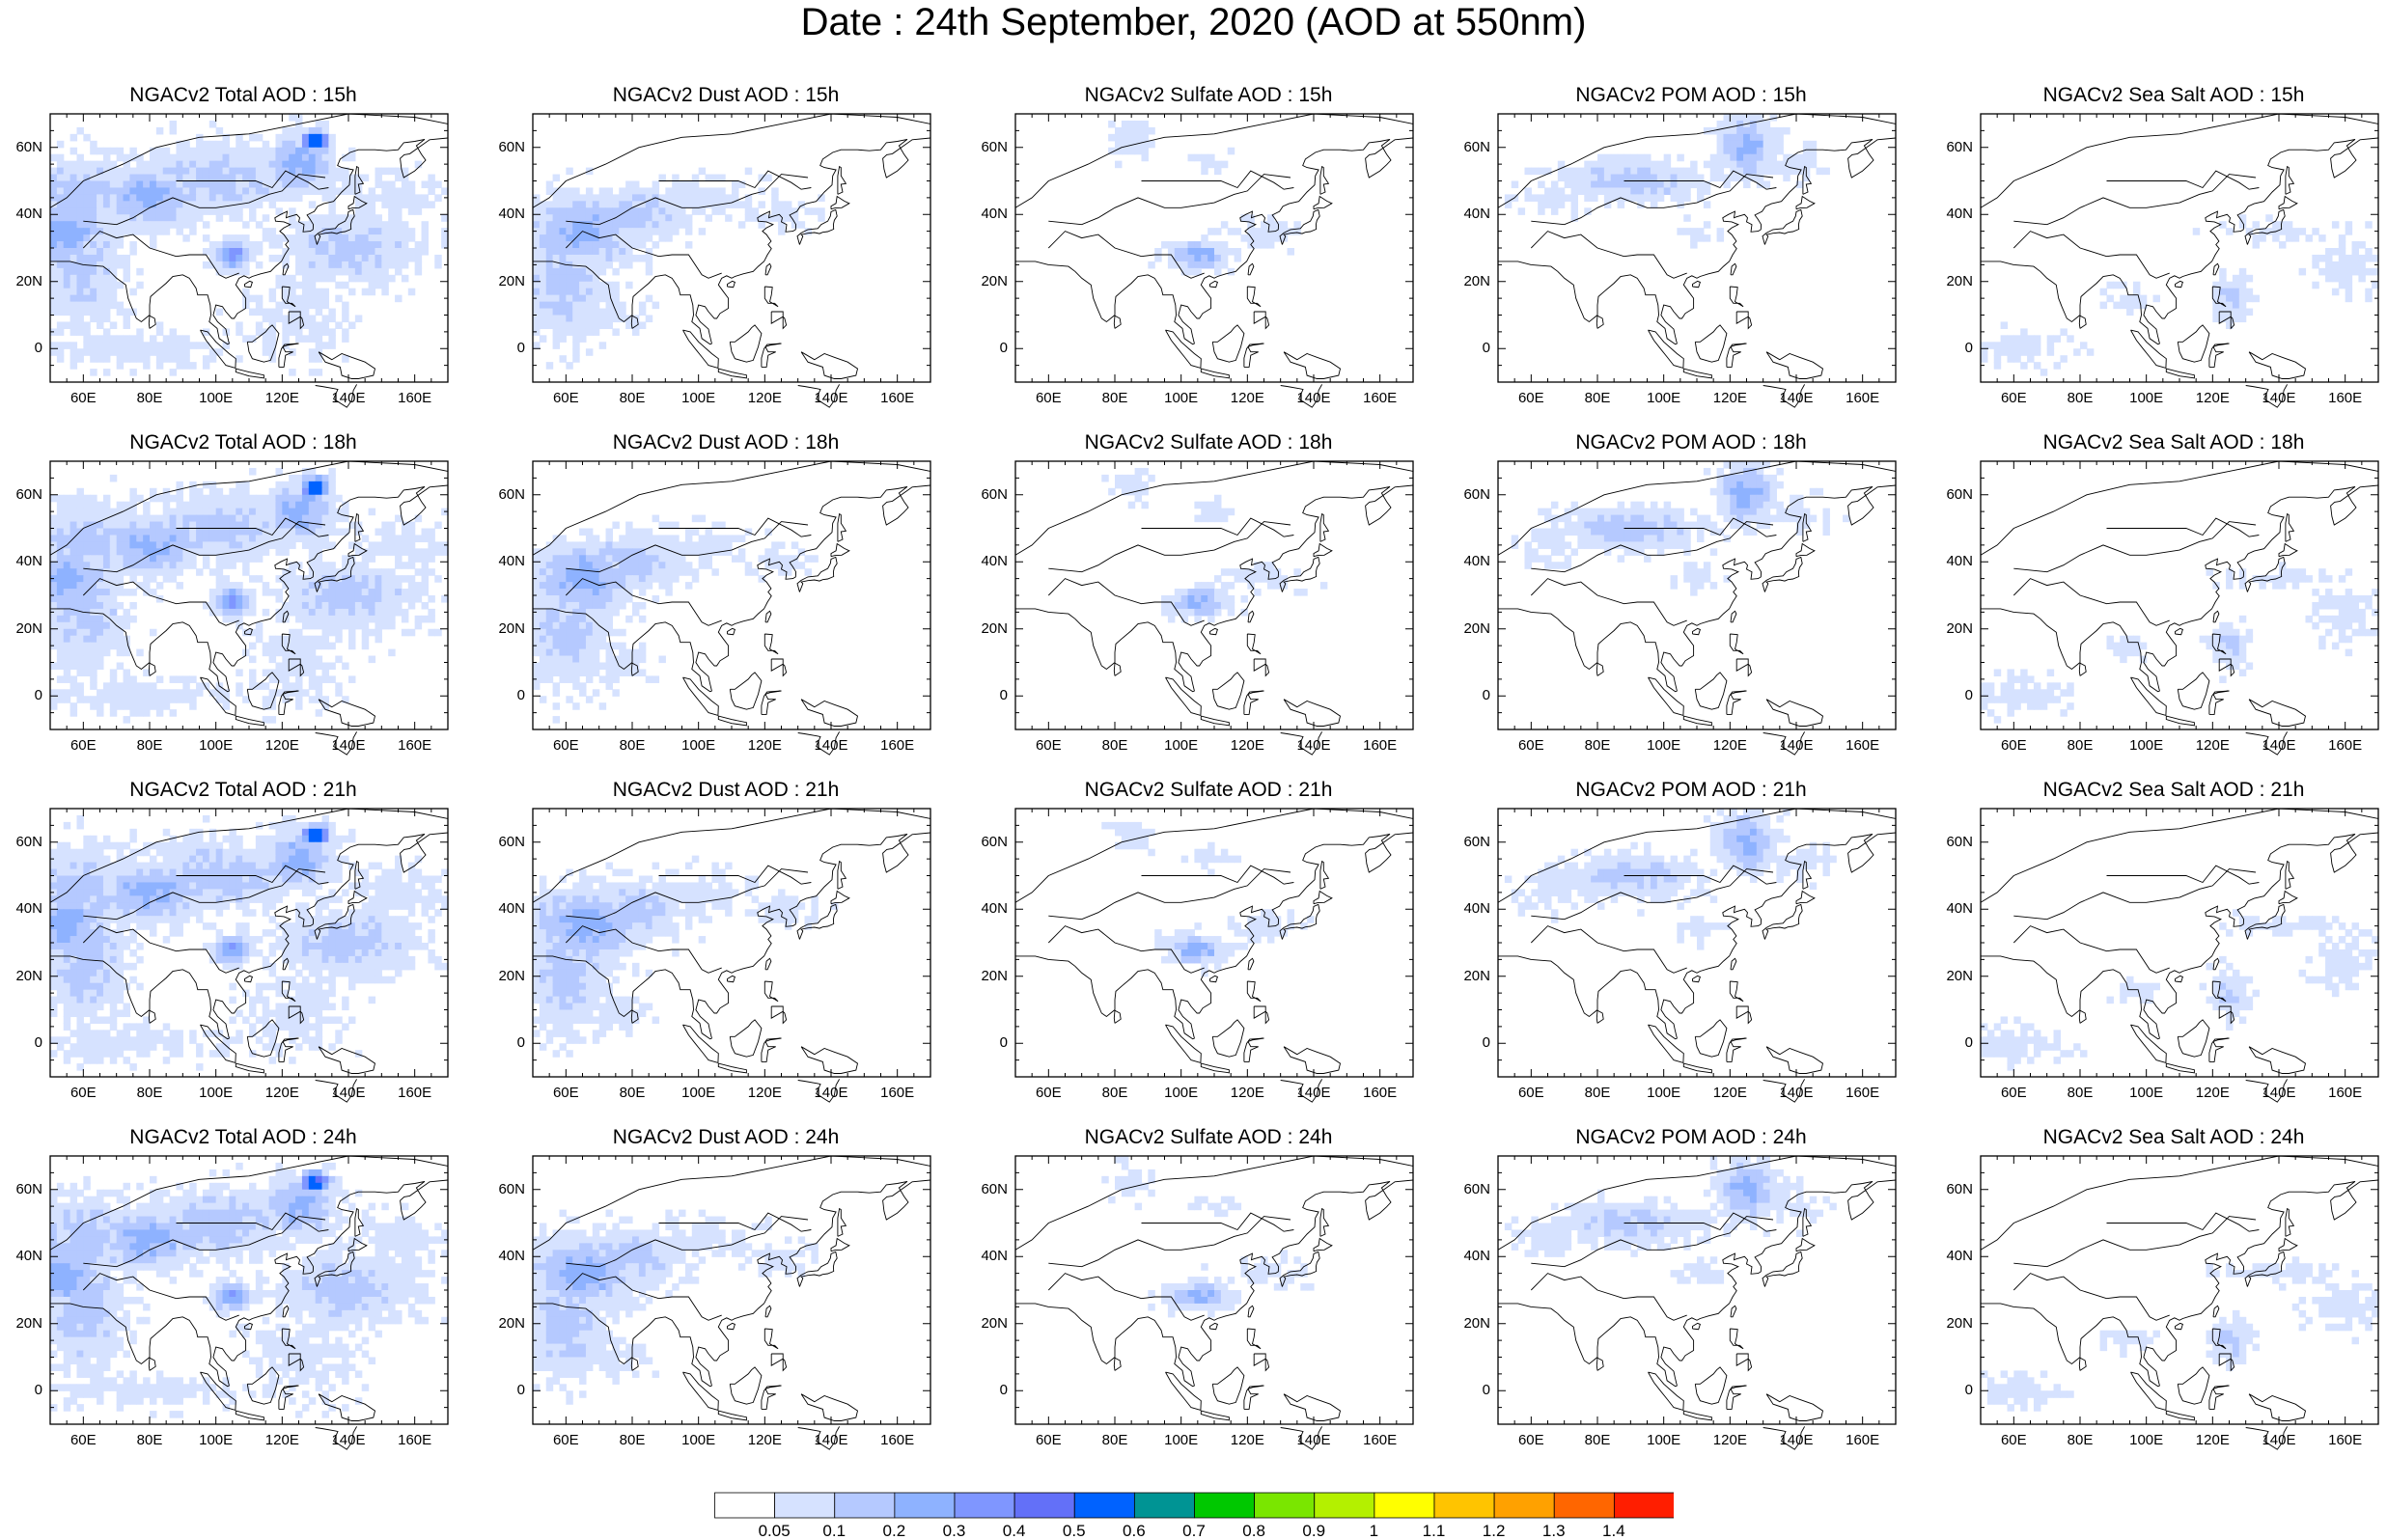 This screenshot has height=1540, width=2387. What do you see at coordinates (28, 147) in the screenshot?
I see `lat-tick-label: 60N` at bounding box center [28, 147].